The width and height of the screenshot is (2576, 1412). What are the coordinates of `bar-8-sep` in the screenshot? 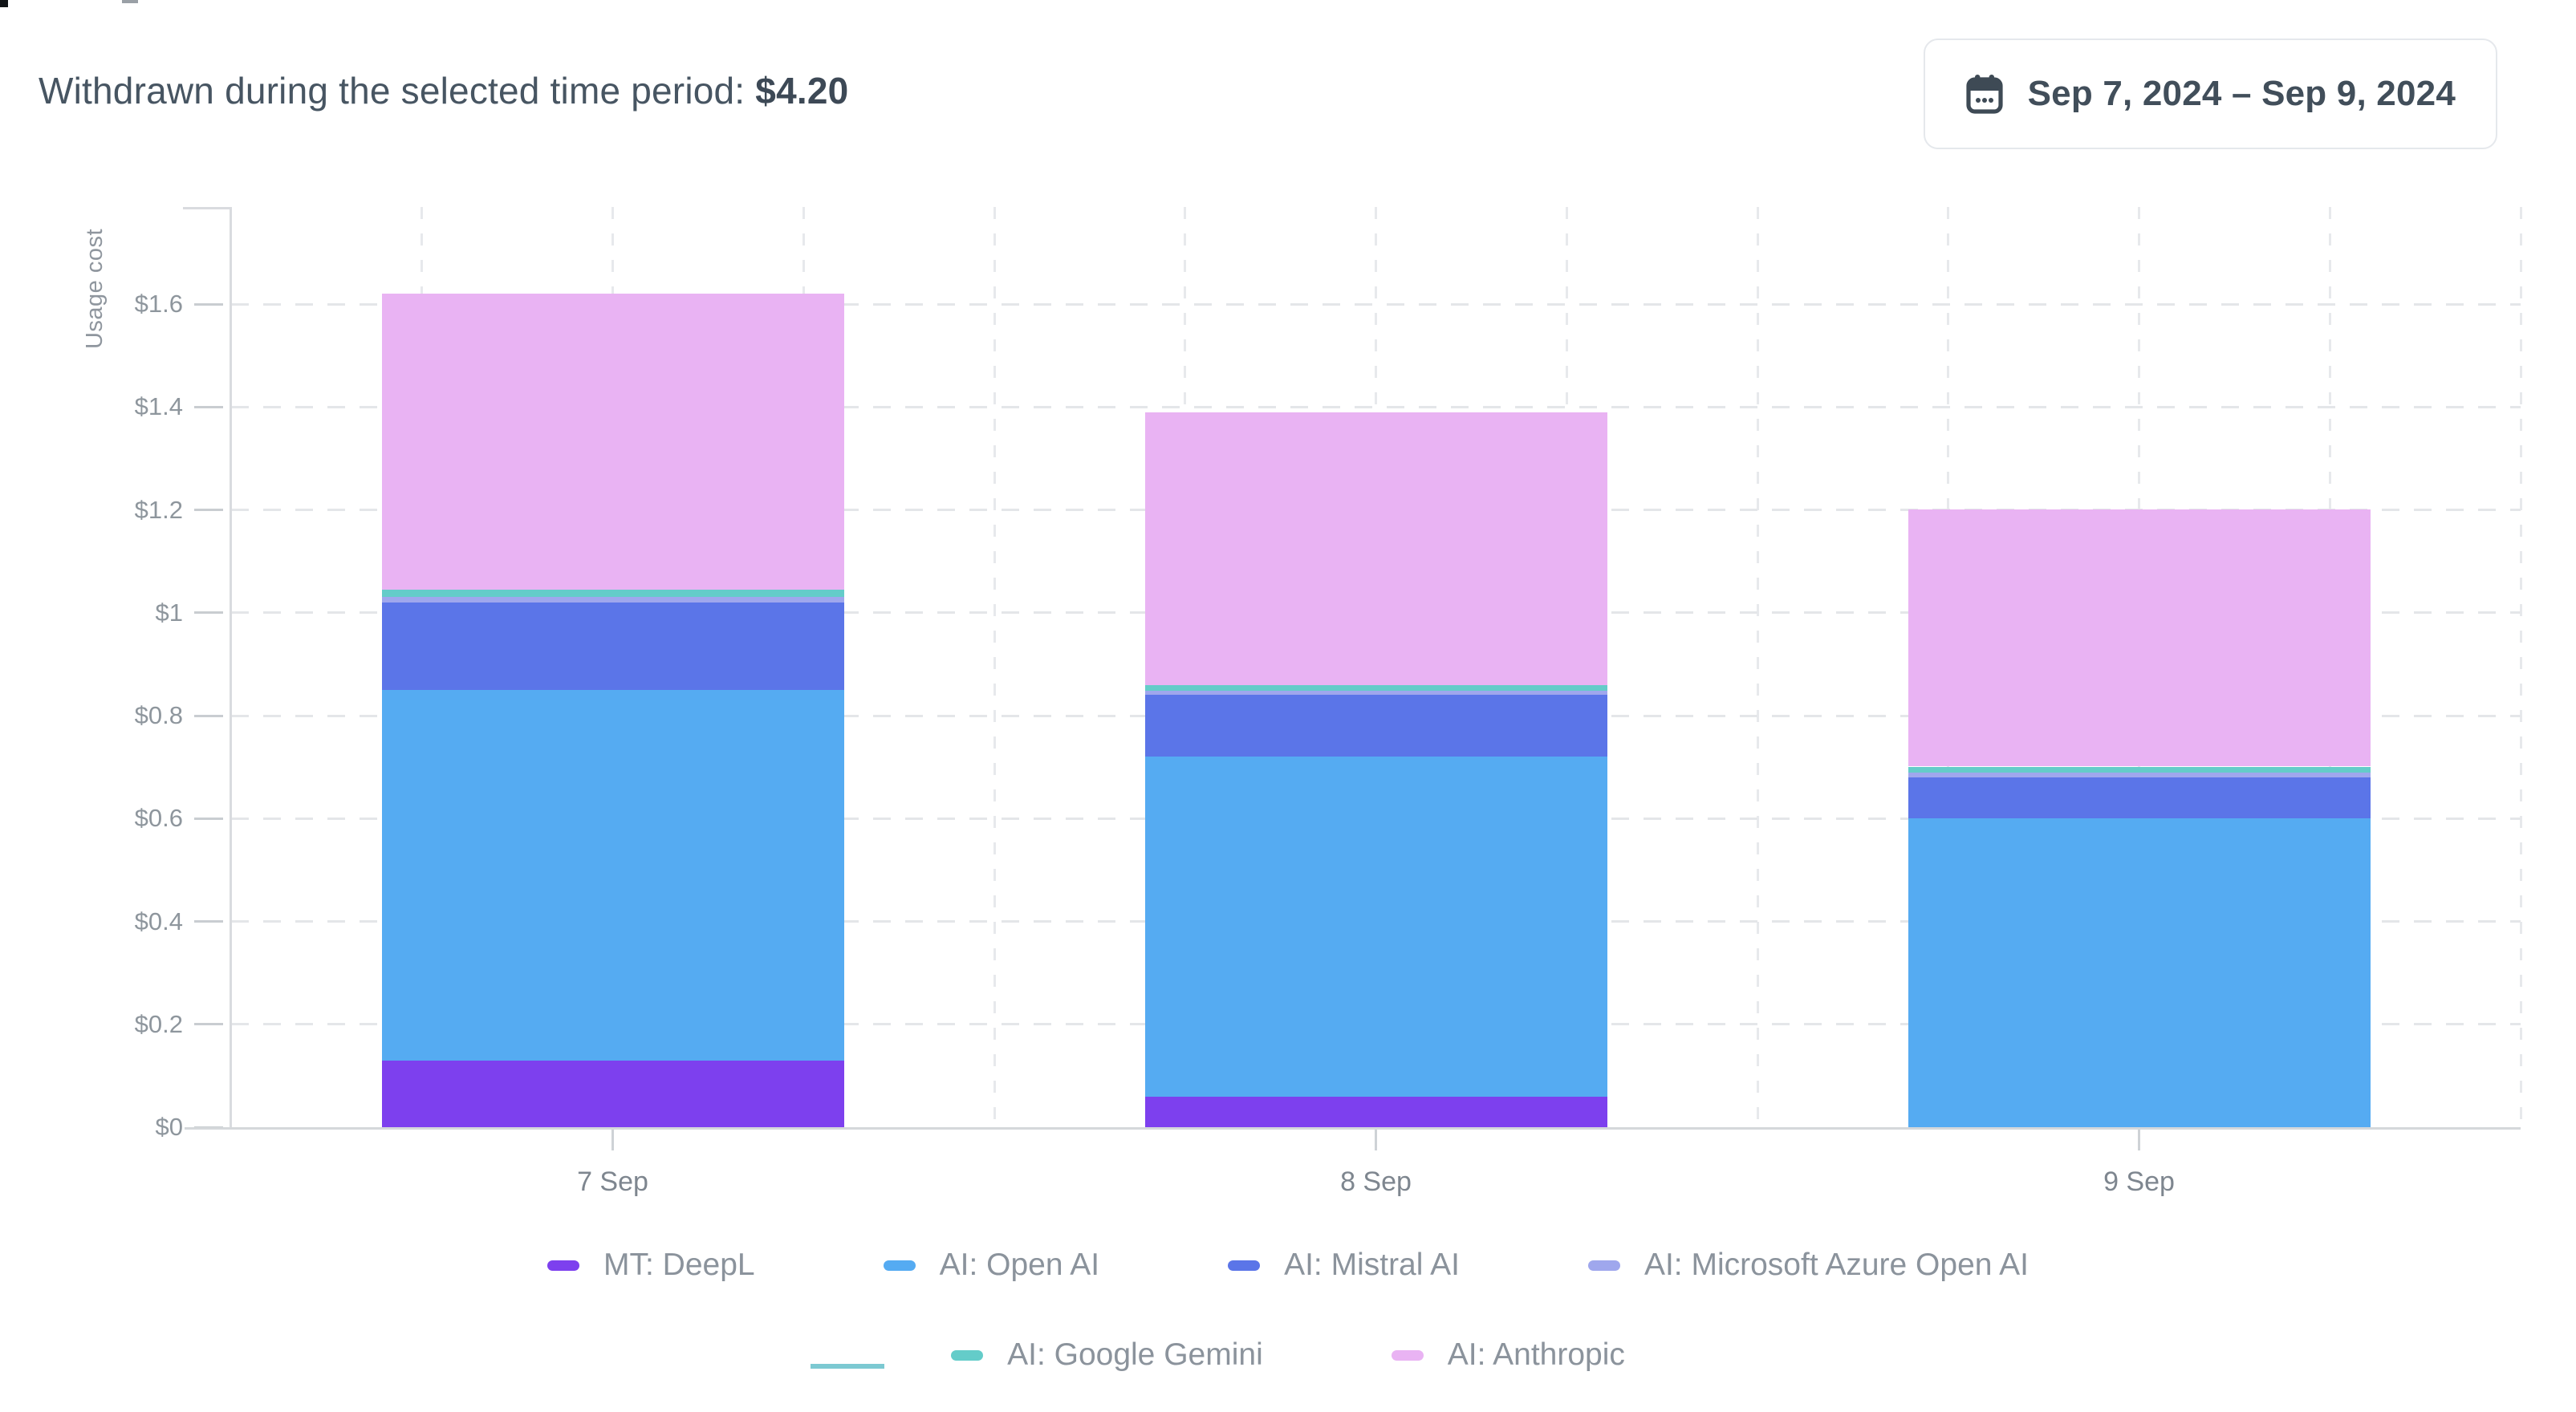 It's located at (1375, 667).